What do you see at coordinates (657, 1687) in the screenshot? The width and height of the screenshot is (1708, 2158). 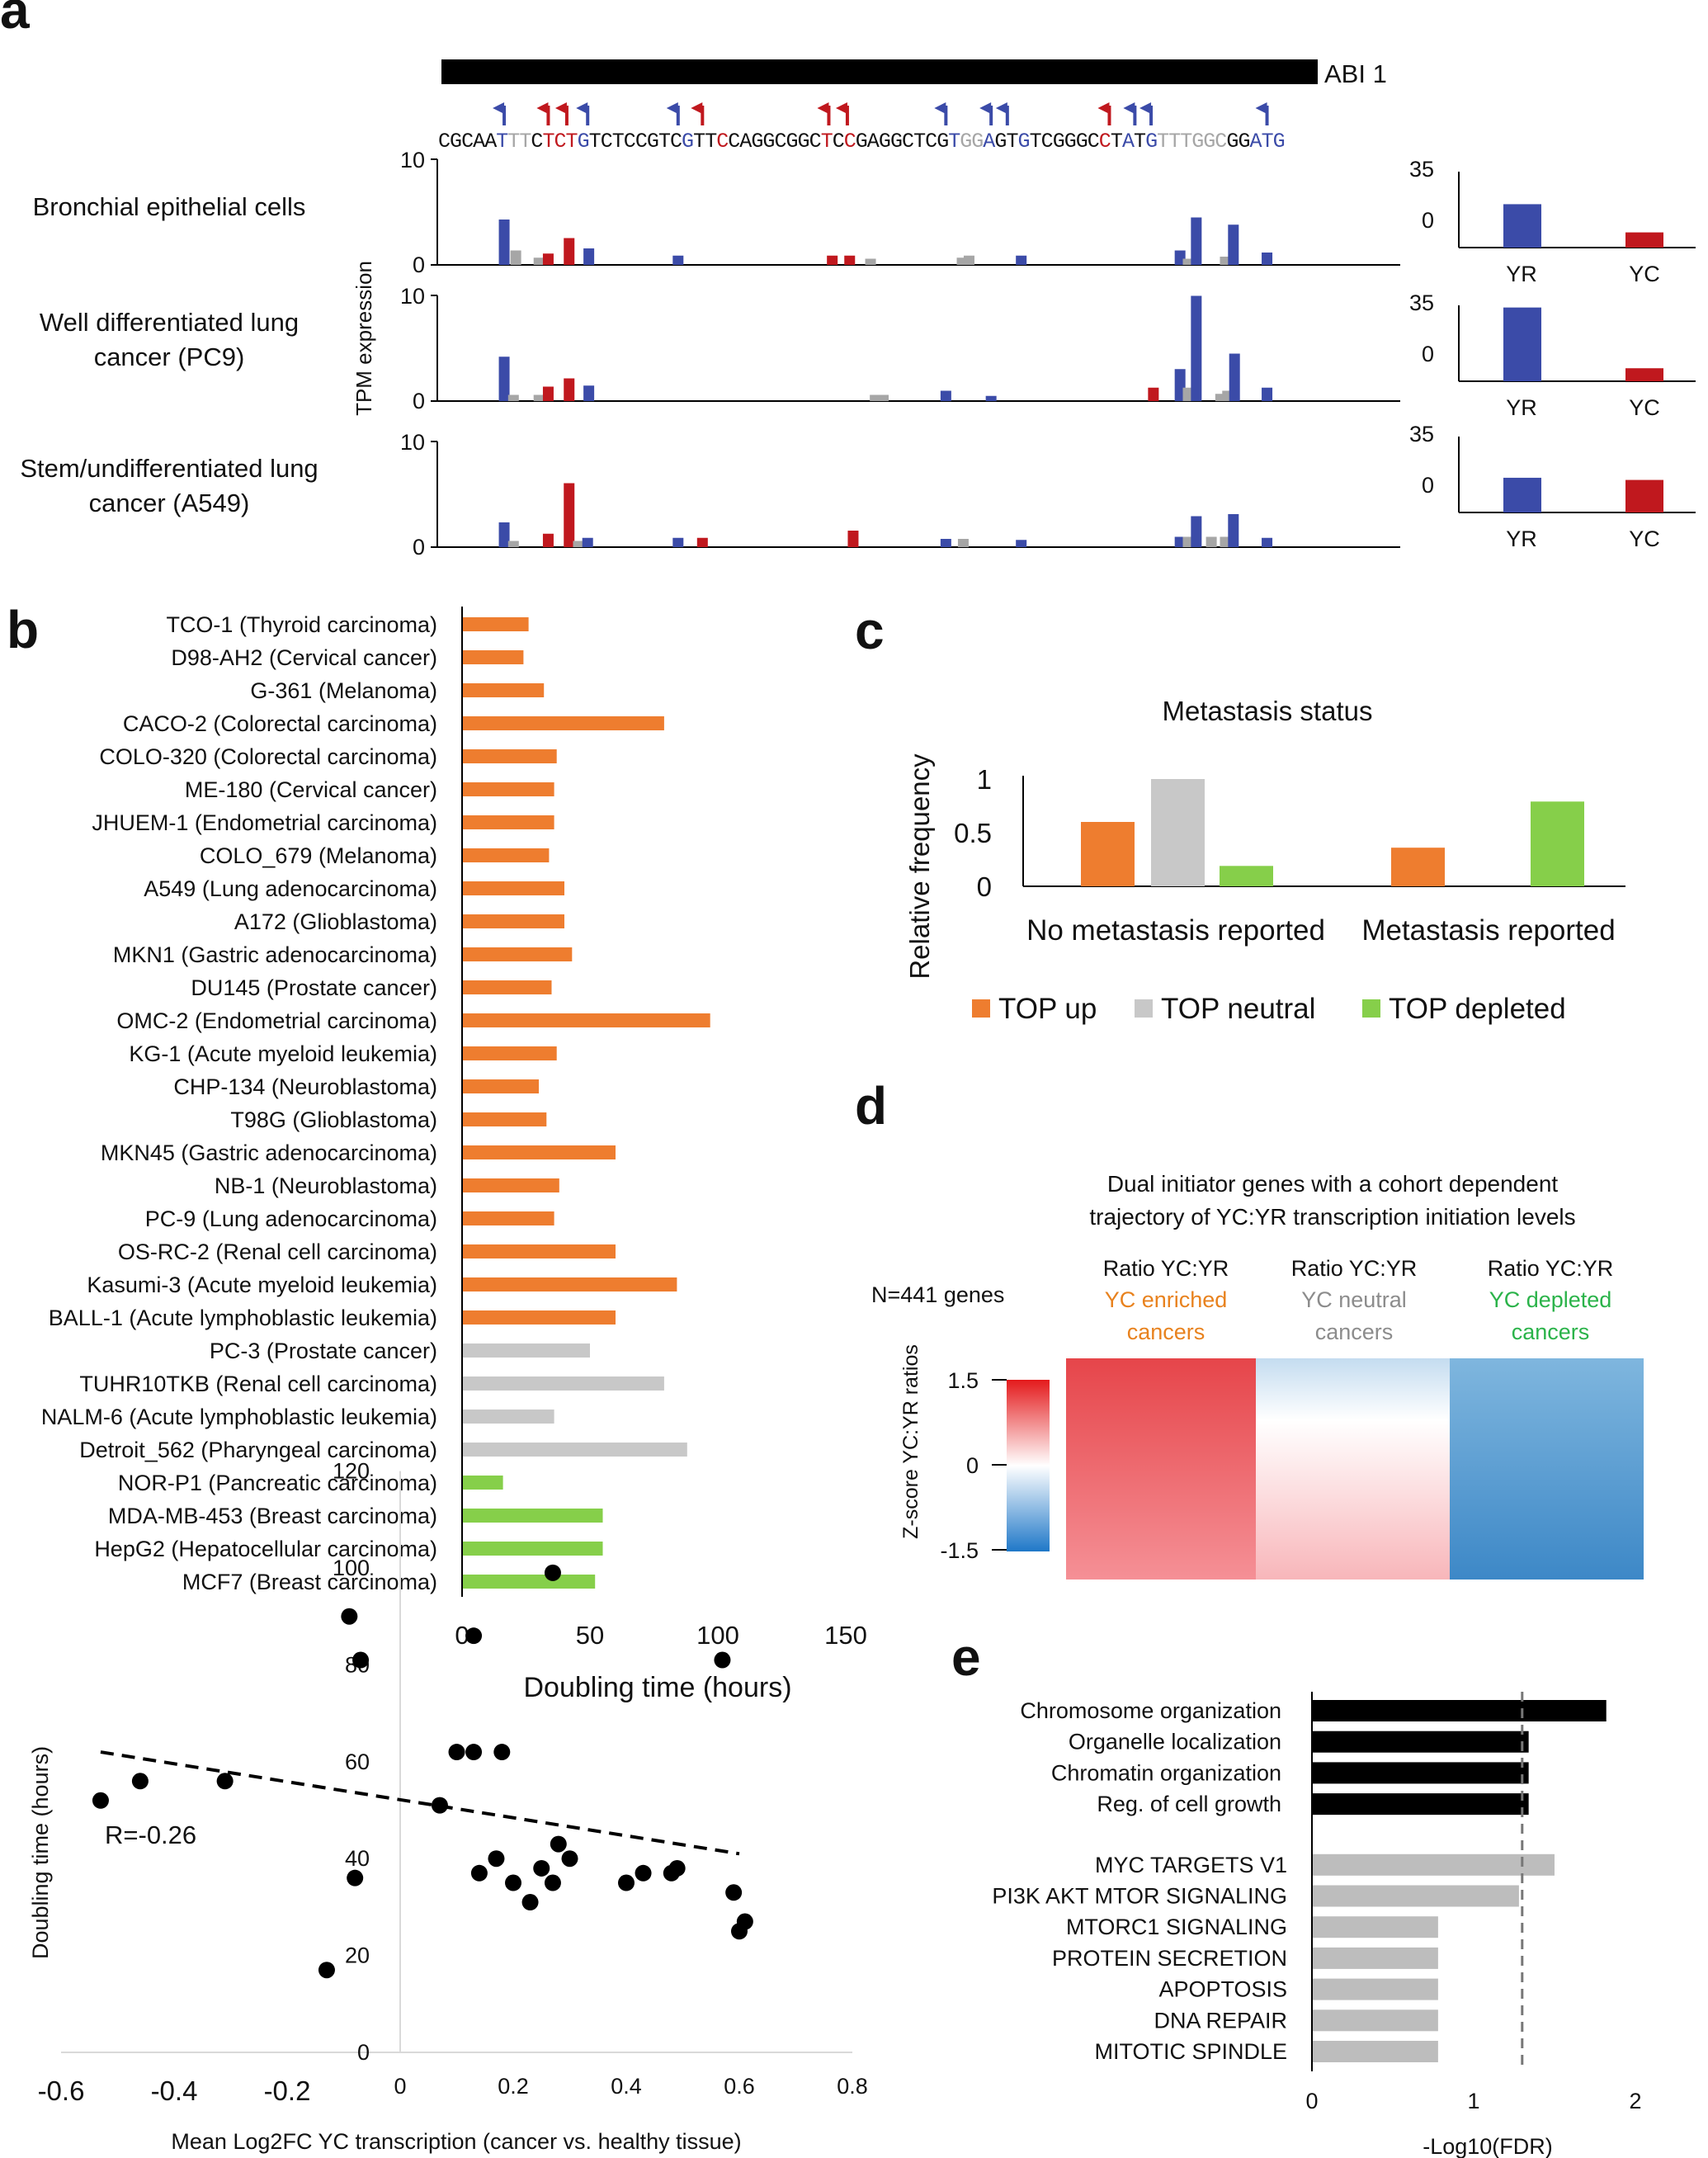 I see `doubling-xlabel: Doubling time (hours)` at bounding box center [657, 1687].